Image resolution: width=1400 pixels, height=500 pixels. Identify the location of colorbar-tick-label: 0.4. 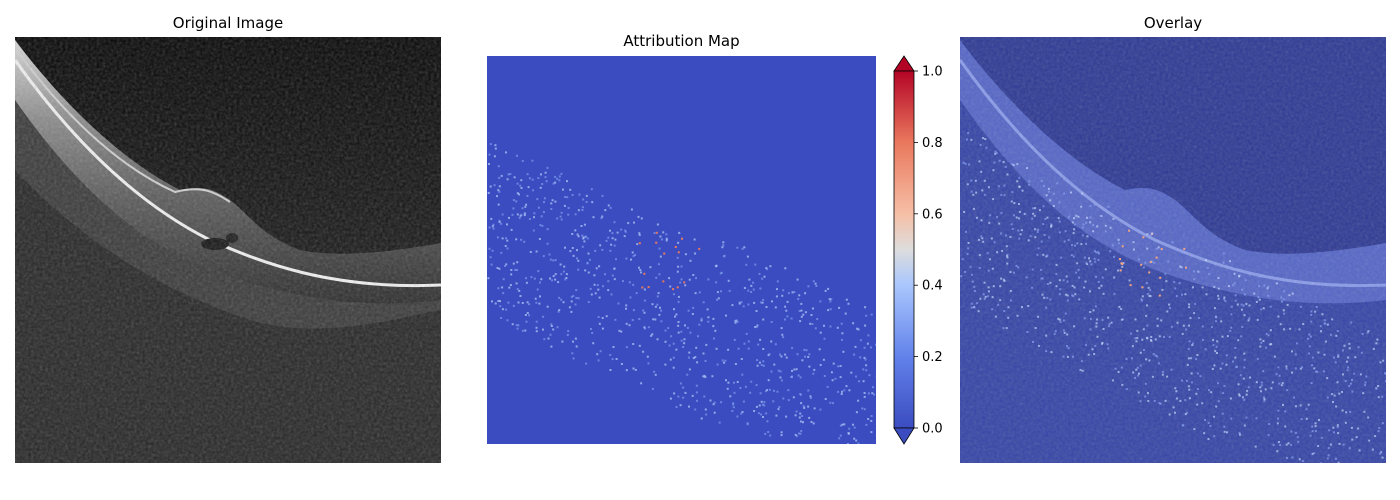
(932, 286).